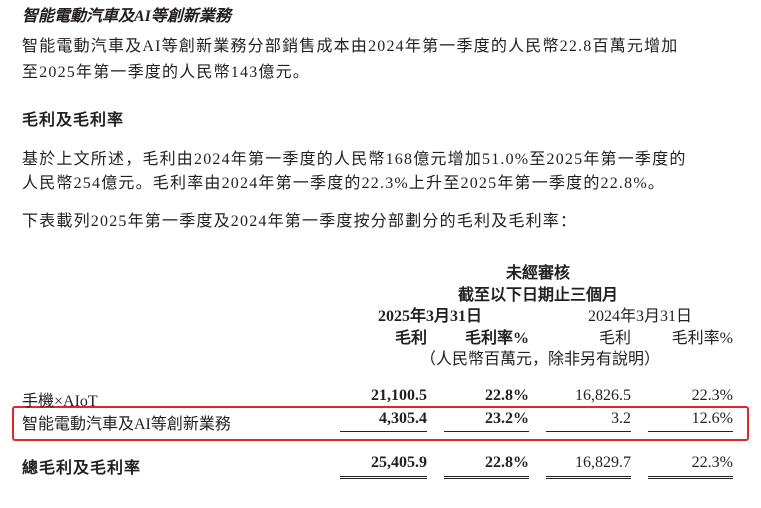  What do you see at coordinates (702, 338) in the screenshot?
I see `col-header-gpm-2024: 毛利率%` at bounding box center [702, 338].